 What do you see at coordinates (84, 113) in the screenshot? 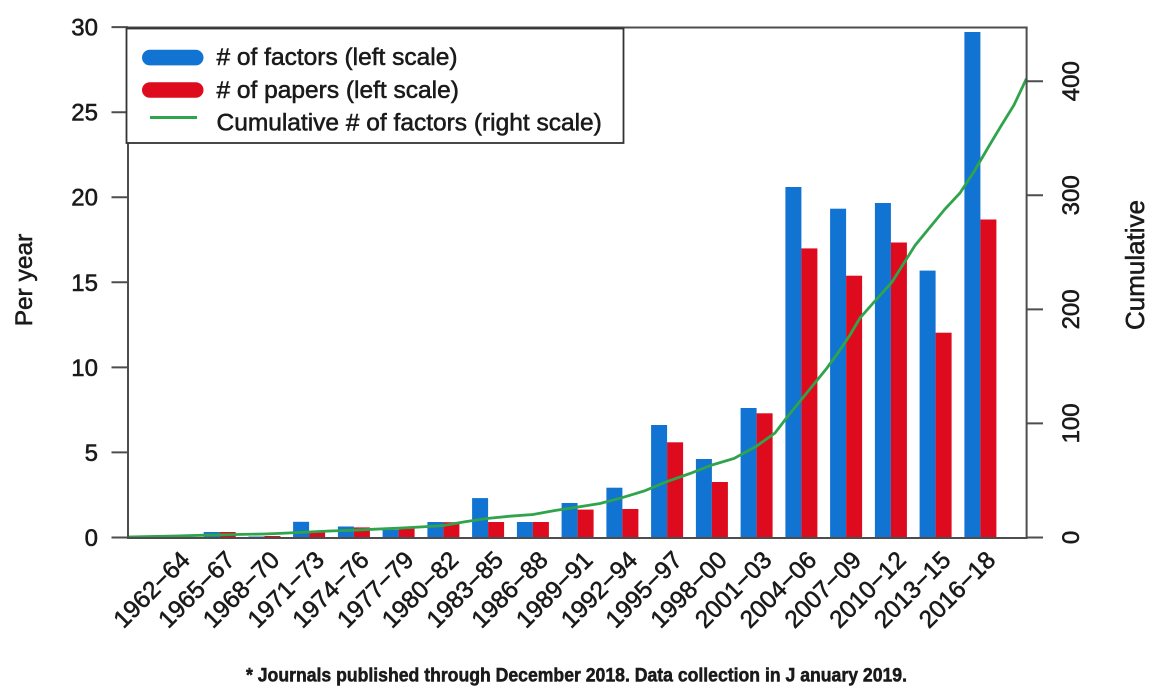
I see `svg-text: 25` at bounding box center [84, 113].